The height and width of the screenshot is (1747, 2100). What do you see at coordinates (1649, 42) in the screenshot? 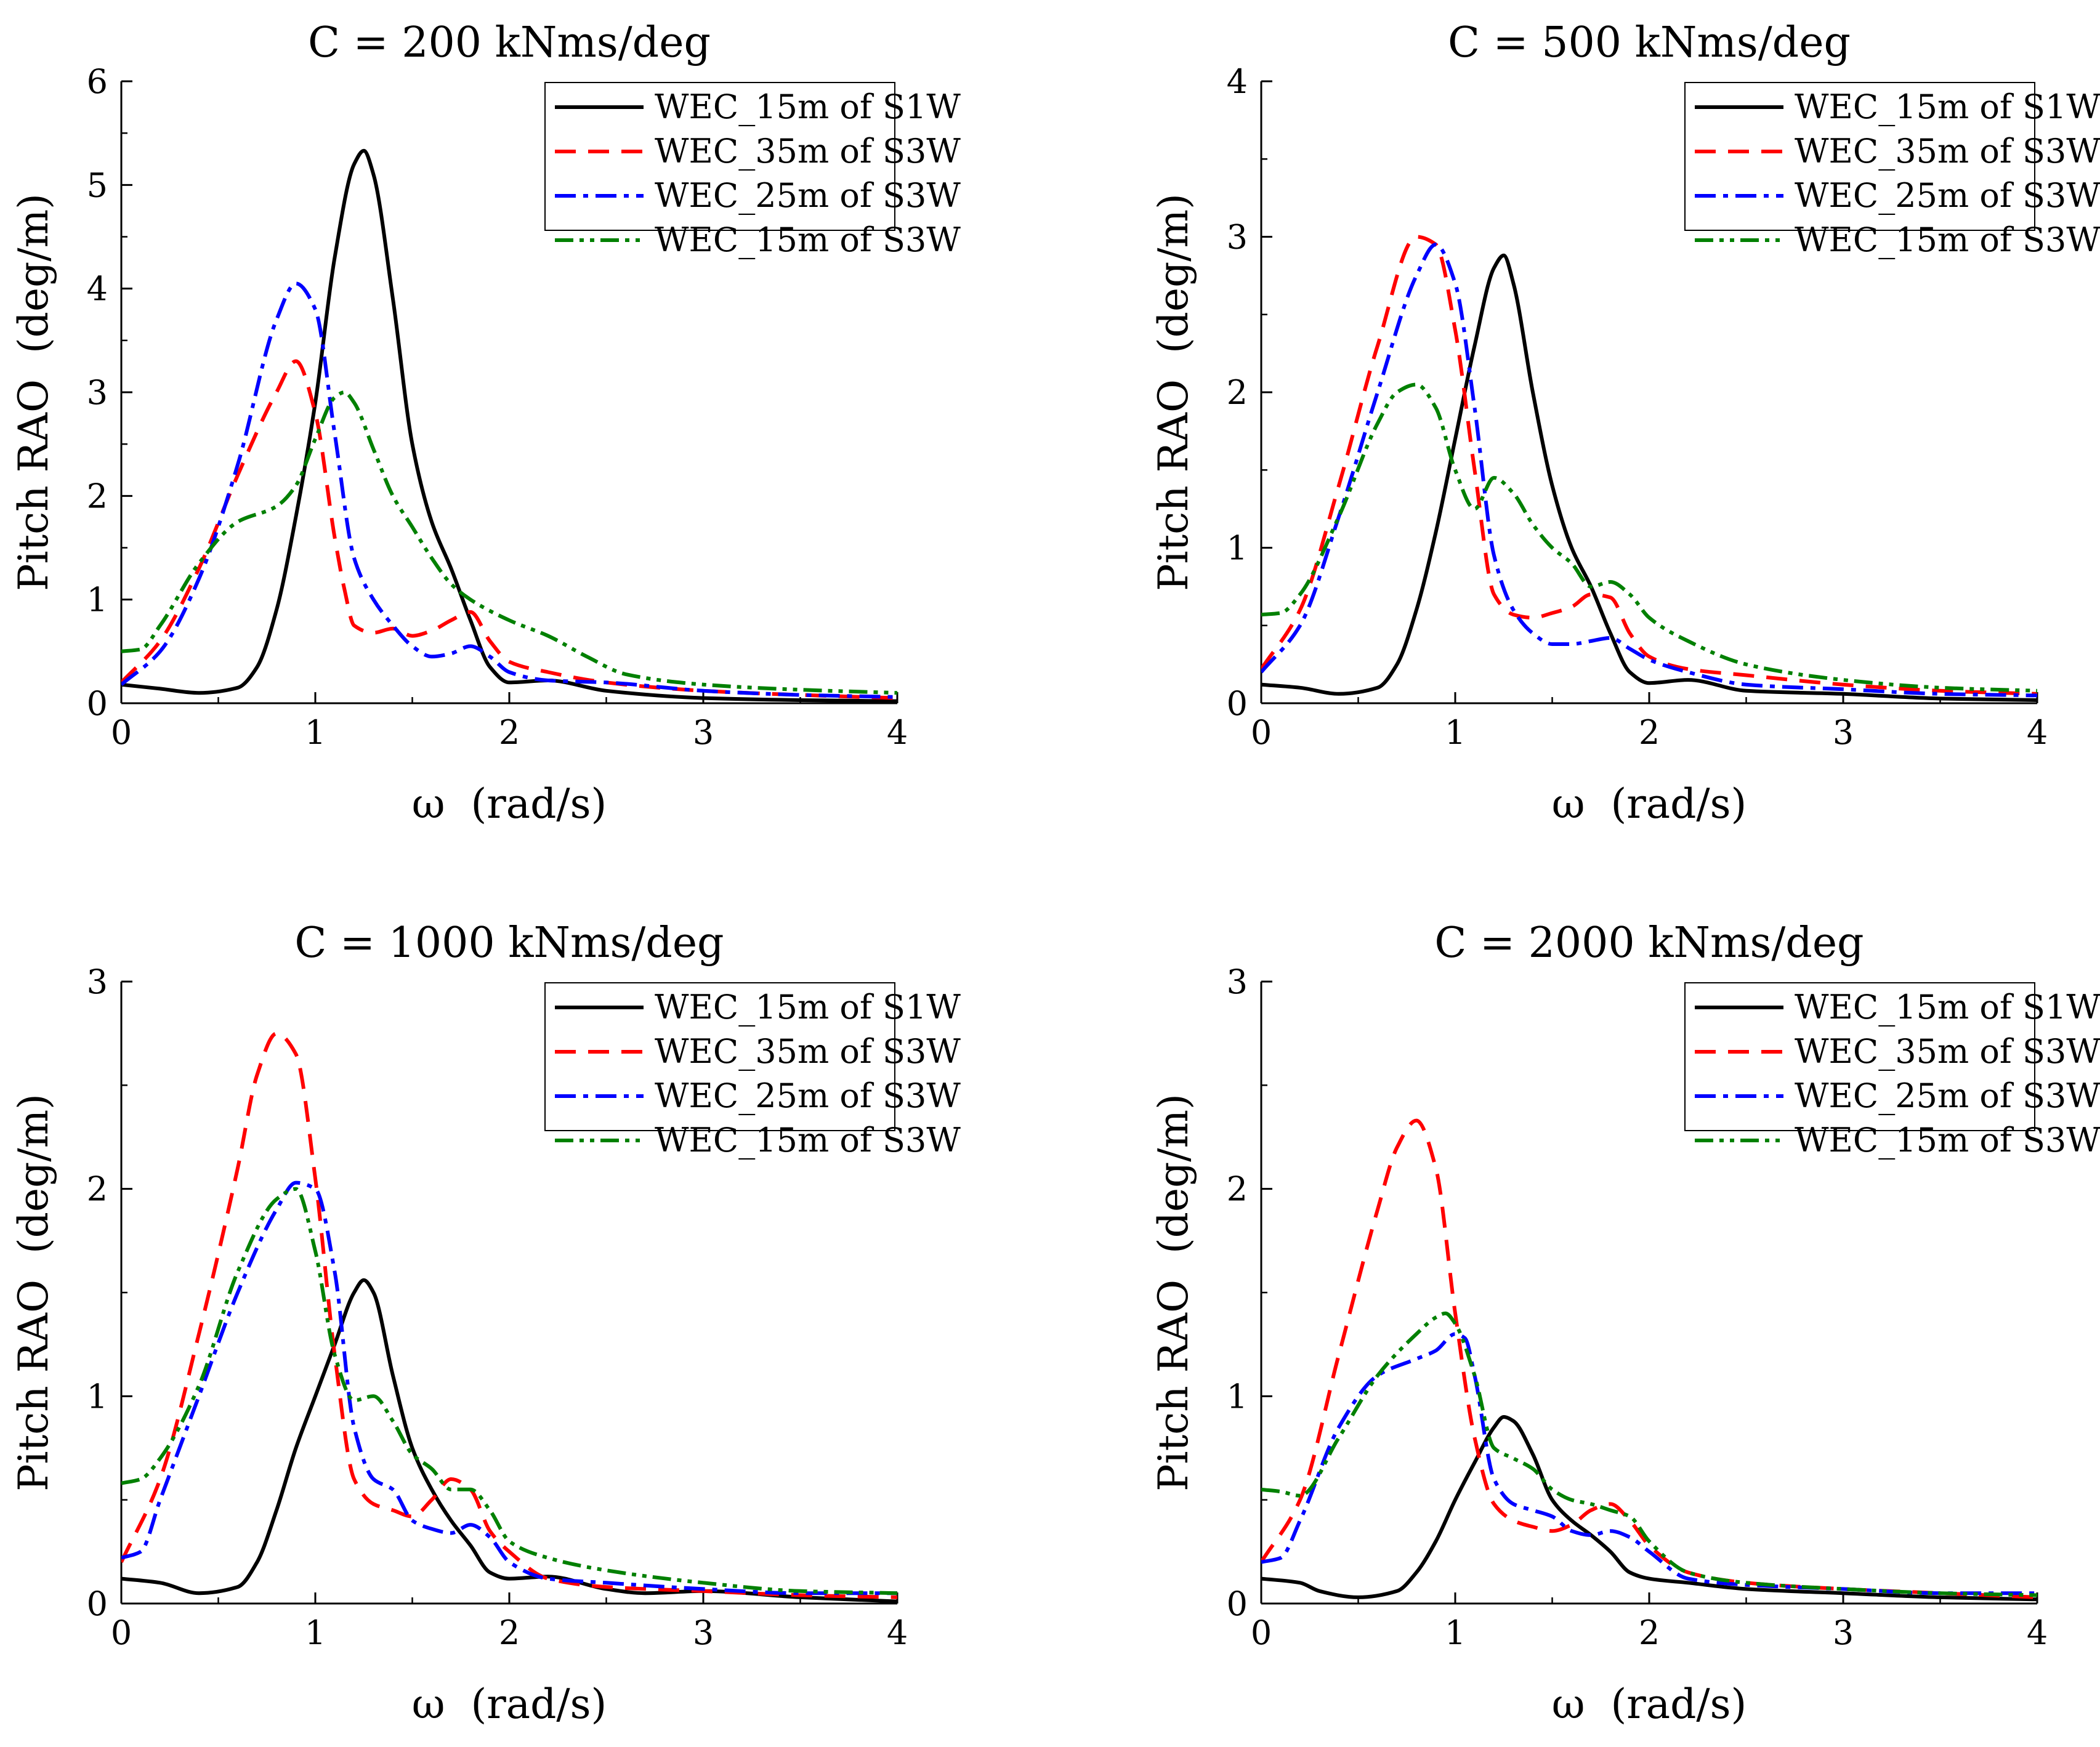
I see `chart-title: C = 500 kNms/deg` at bounding box center [1649, 42].